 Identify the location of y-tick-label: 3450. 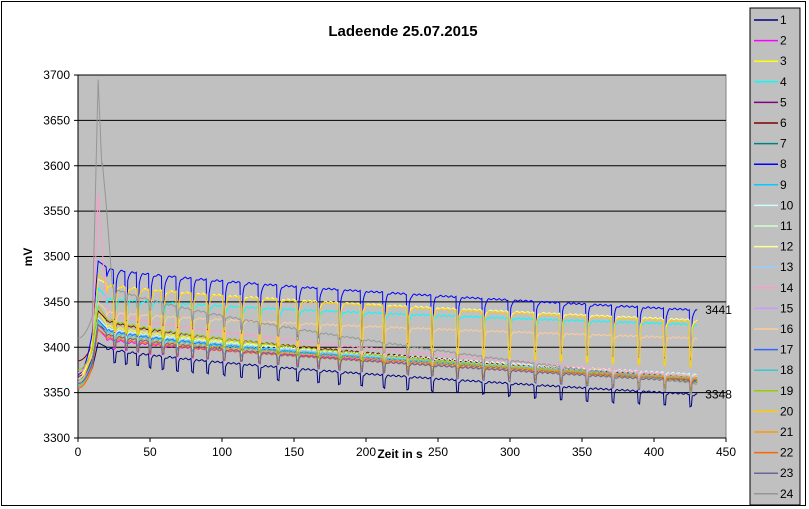
(56, 302).